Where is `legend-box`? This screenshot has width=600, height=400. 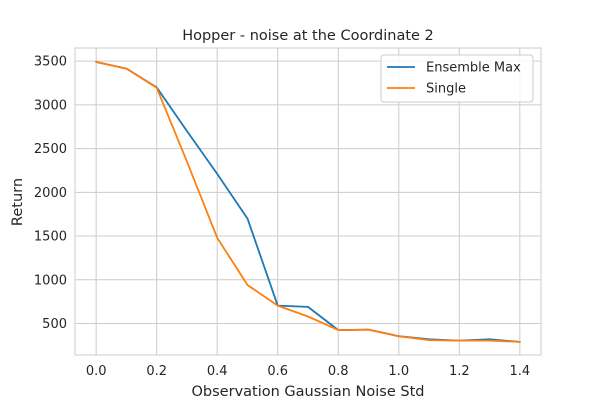 legend-box is located at coordinates (457, 78).